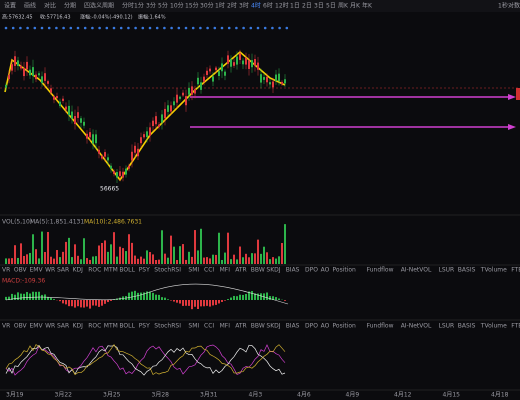 The image size is (520, 400). What do you see at coordinates (10, 6) in the screenshot?
I see `toolbar-button: 设置` at bounding box center [10, 6].